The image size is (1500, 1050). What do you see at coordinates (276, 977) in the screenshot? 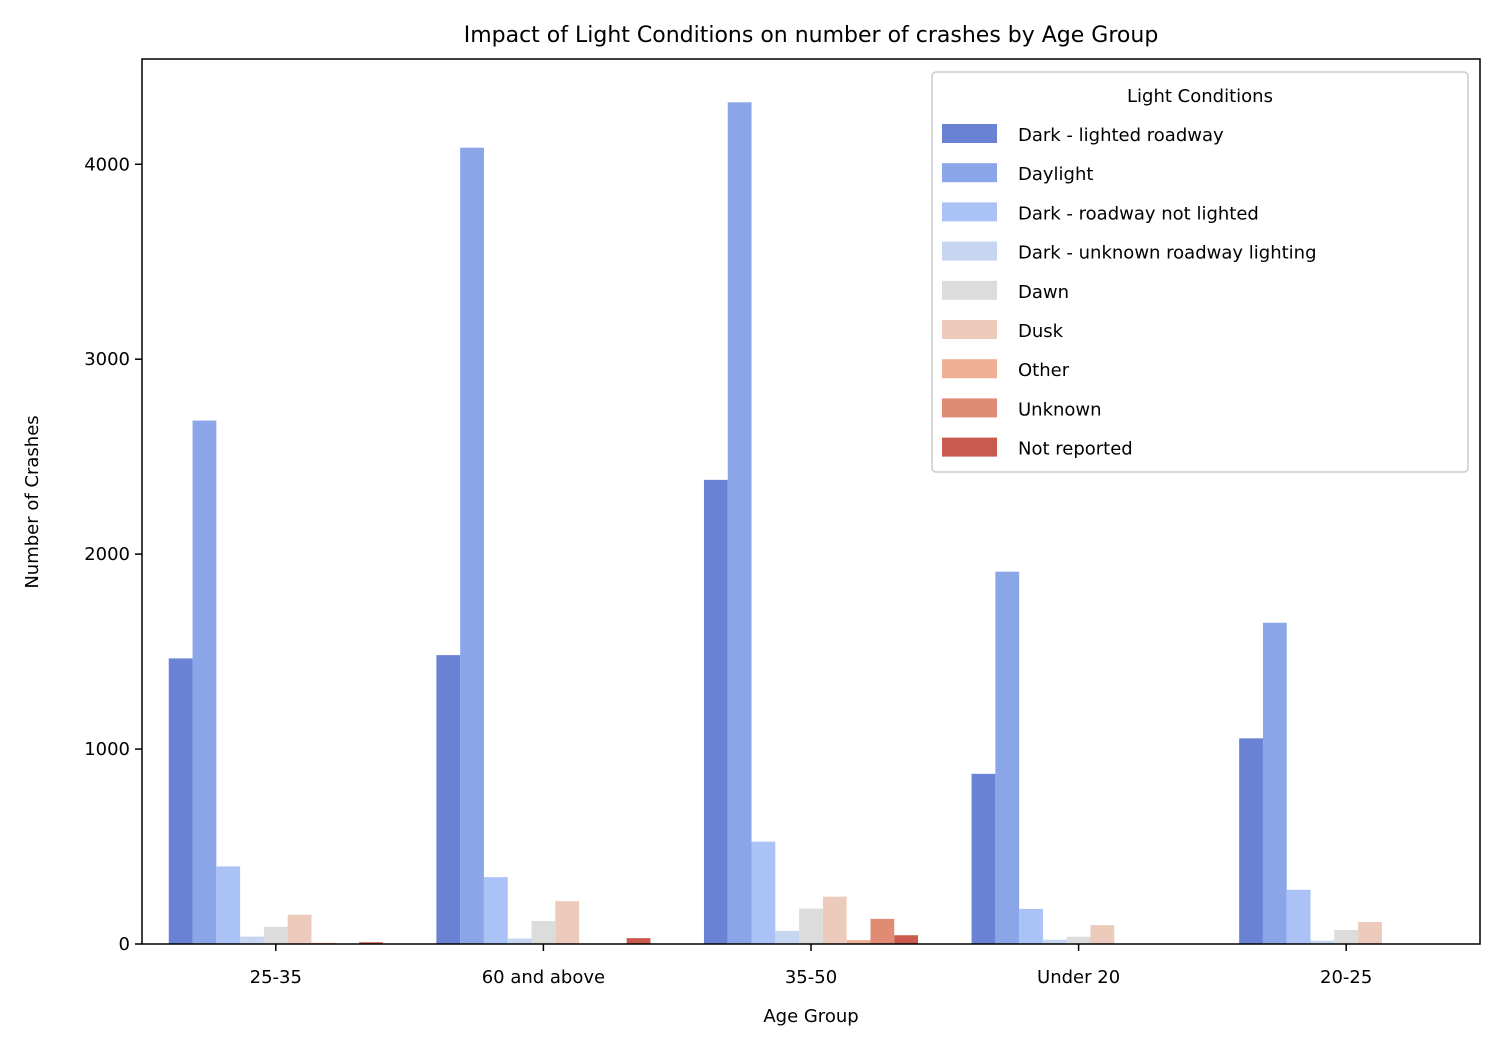
I see `x-tick-label: 25-35` at bounding box center [276, 977].